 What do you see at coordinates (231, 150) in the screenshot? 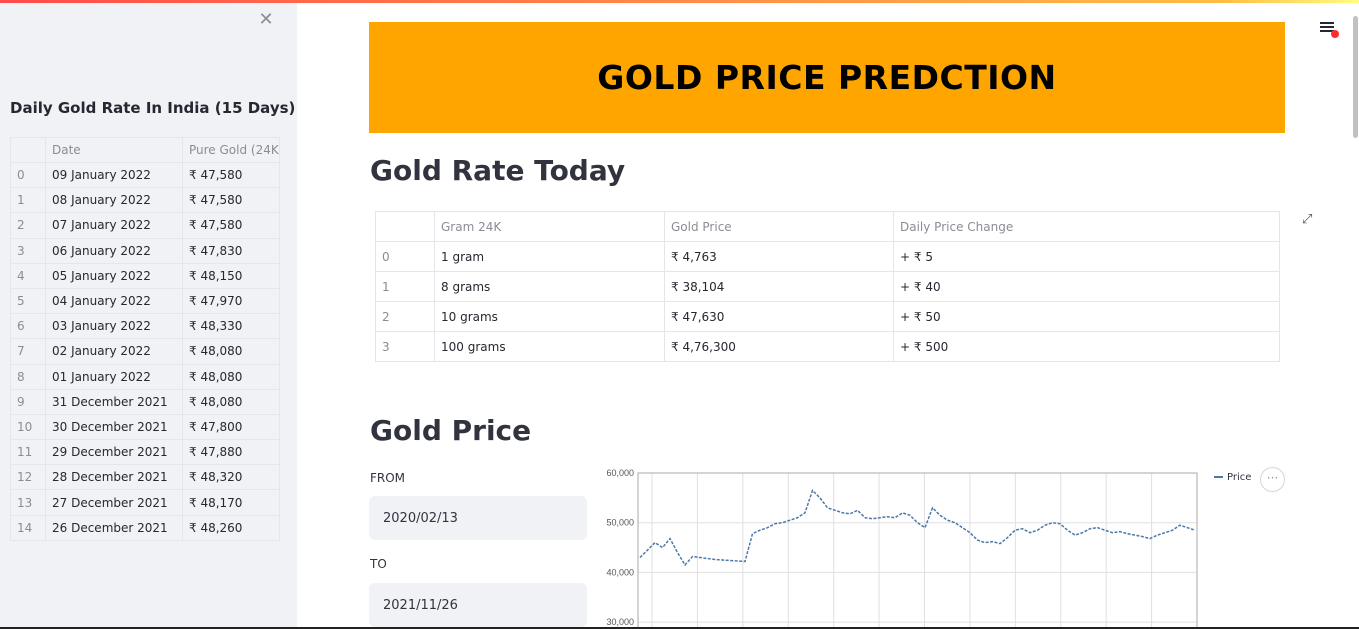
I see `column-header: Pure Gold (24K` at bounding box center [231, 150].